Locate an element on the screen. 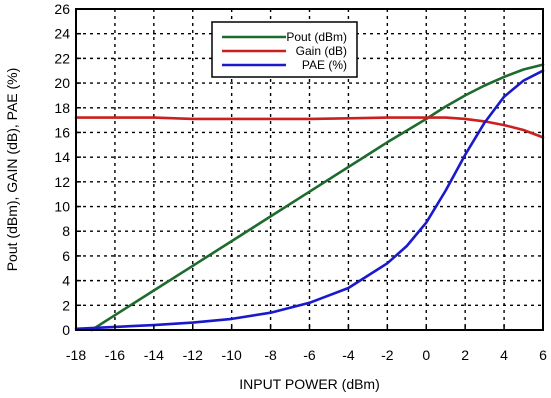  y-tick-label: 8 is located at coordinates (66, 231).